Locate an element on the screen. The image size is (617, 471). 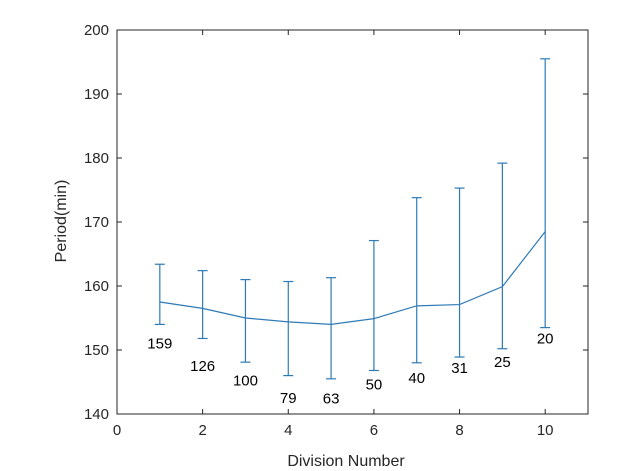
data-label: 126 is located at coordinates (202, 366).